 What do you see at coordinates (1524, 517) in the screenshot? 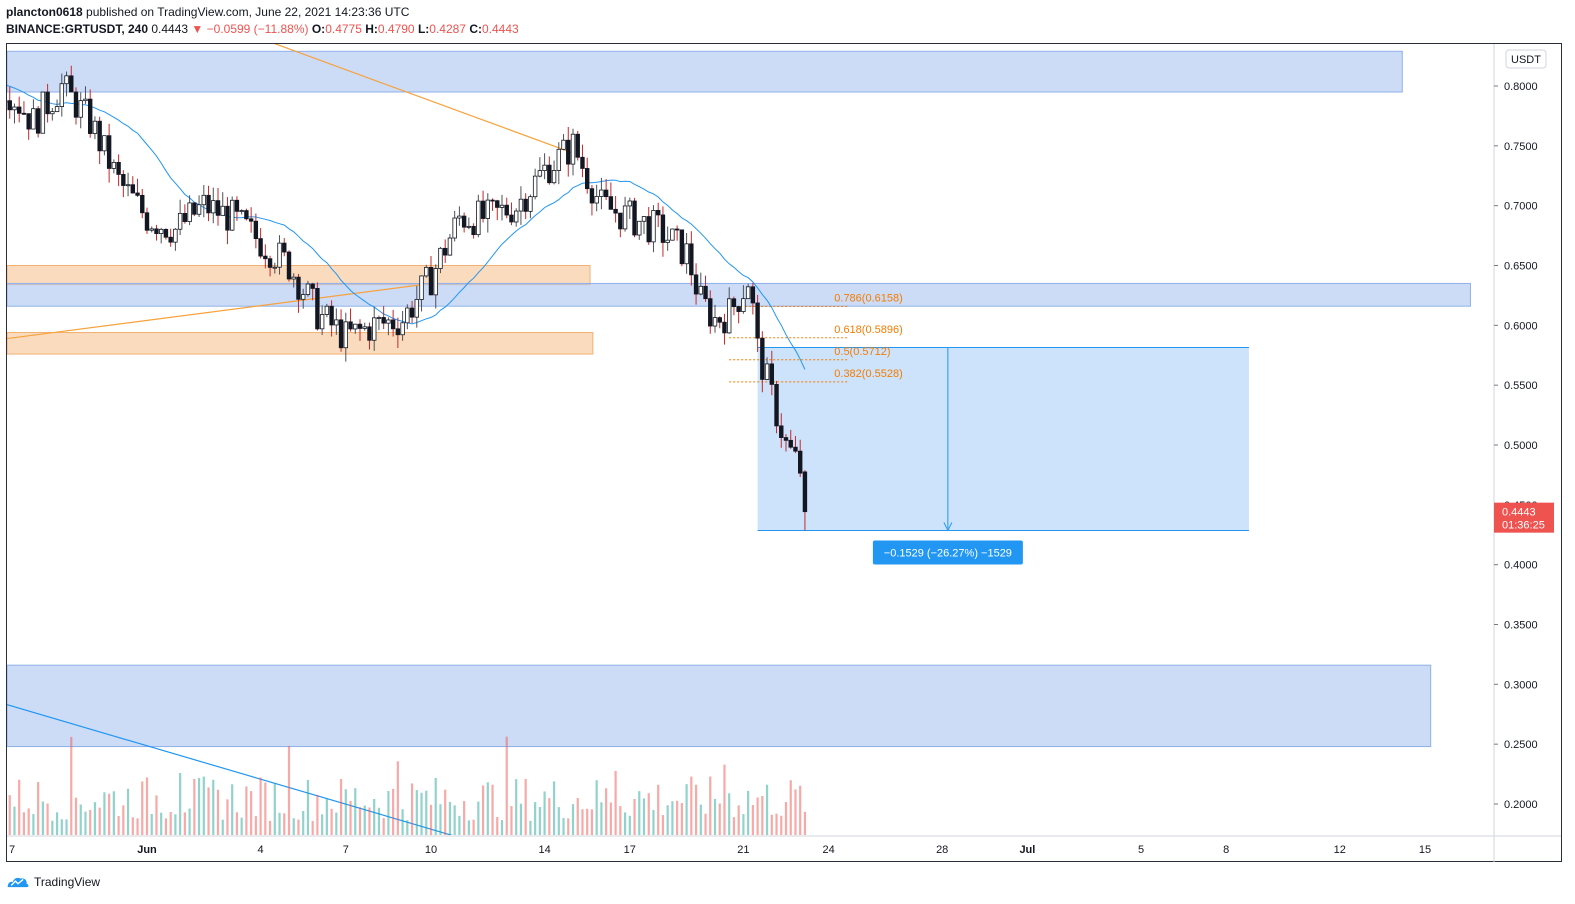
I see `last-price-badge` at bounding box center [1524, 517].